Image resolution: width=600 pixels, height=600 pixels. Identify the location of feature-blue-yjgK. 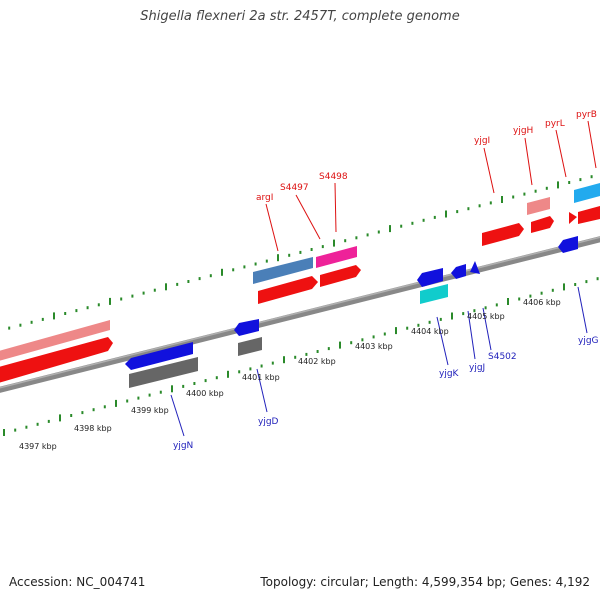
(430, 277).